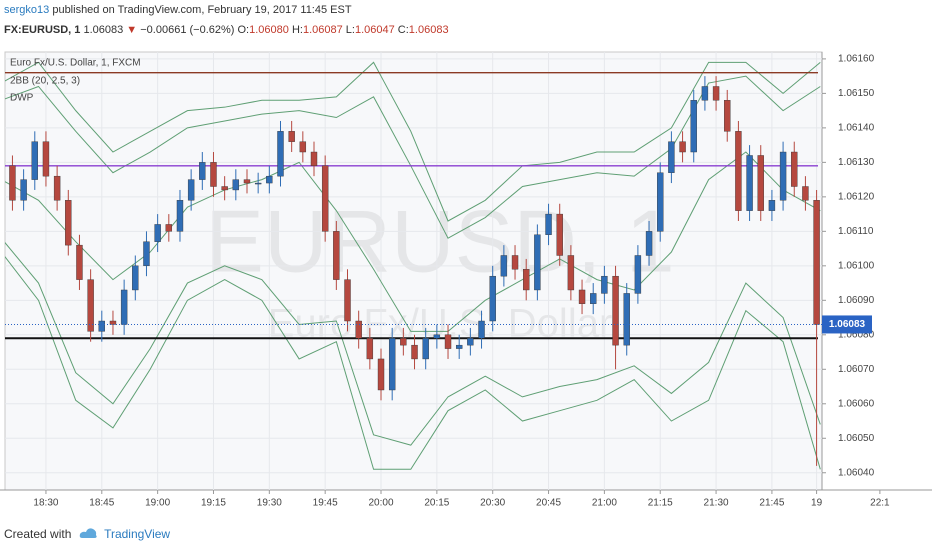  What do you see at coordinates (439, 240) in the screenshot?
I see `watermark: EURUSD, 1` at bounding box center [439, 240].